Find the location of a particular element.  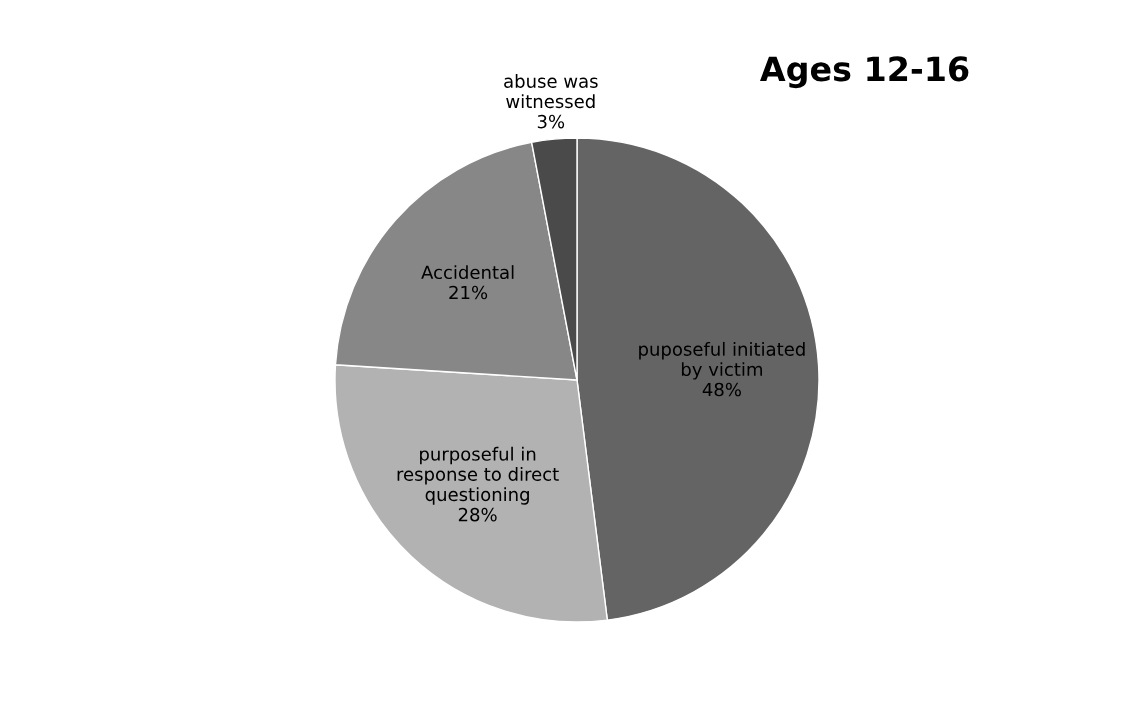

data-label: 21% is located at coordinates (468, 292).